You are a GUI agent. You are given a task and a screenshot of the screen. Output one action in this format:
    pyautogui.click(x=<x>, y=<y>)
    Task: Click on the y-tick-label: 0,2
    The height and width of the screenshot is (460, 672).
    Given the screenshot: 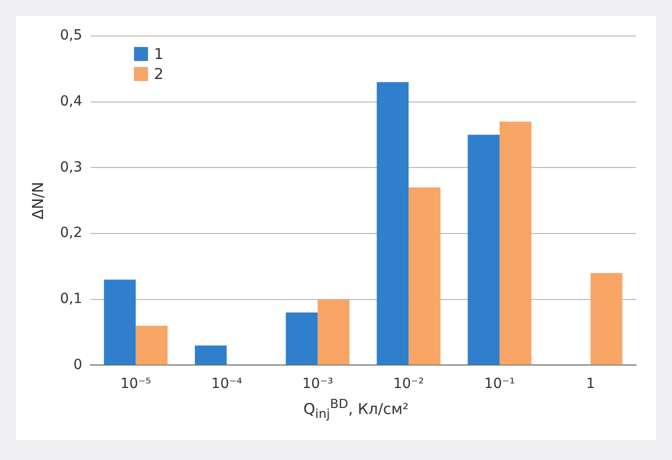 What is the action you would take?
    pyautogui.click(x=71, y=233)
    